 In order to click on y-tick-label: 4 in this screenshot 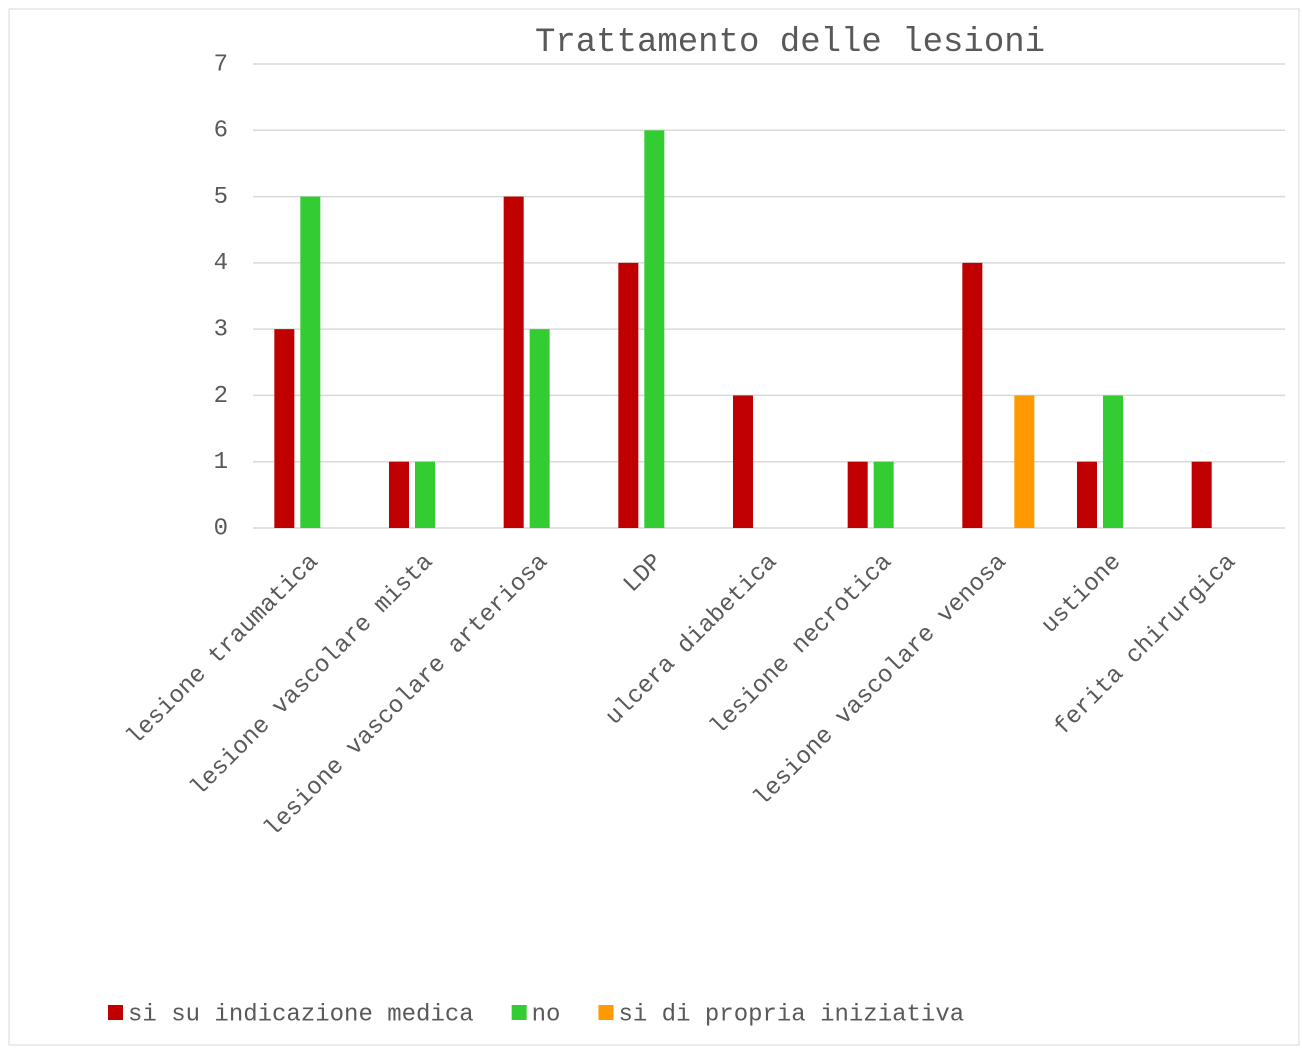, I will do `click(221, 263)`.